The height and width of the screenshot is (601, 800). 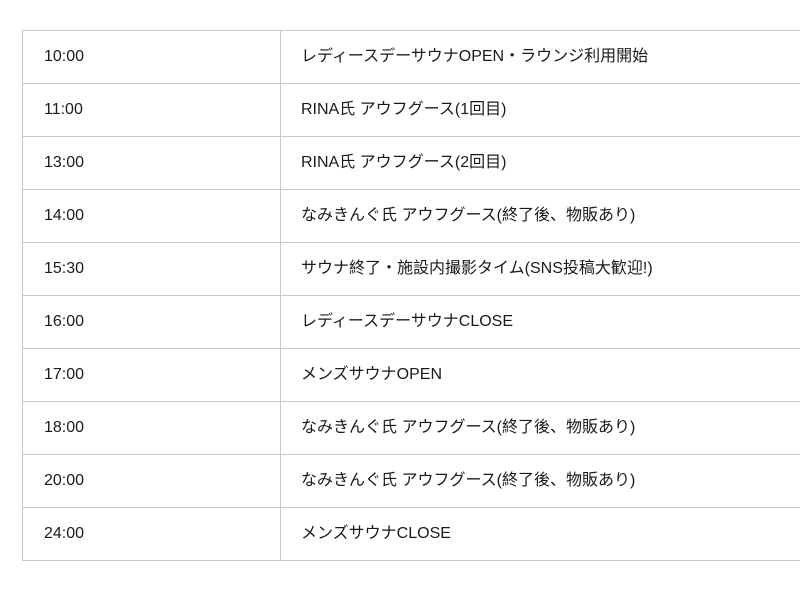 What do you see at coordinates (151, 375) in the screenshot?
I see `time-cell: 17:00` at bounding box center [151, 375].